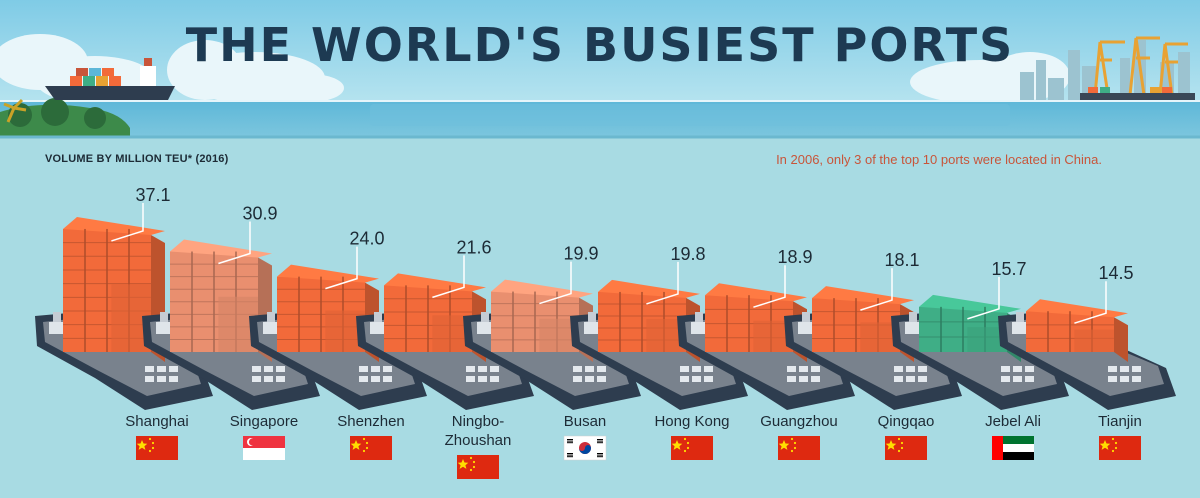 The width and height of the screenshot is (1200, 498). What do you see at coordinates (252, 442) in the screenshot?
I see `flag-crescent-cut` at bounding box center [252, 442].